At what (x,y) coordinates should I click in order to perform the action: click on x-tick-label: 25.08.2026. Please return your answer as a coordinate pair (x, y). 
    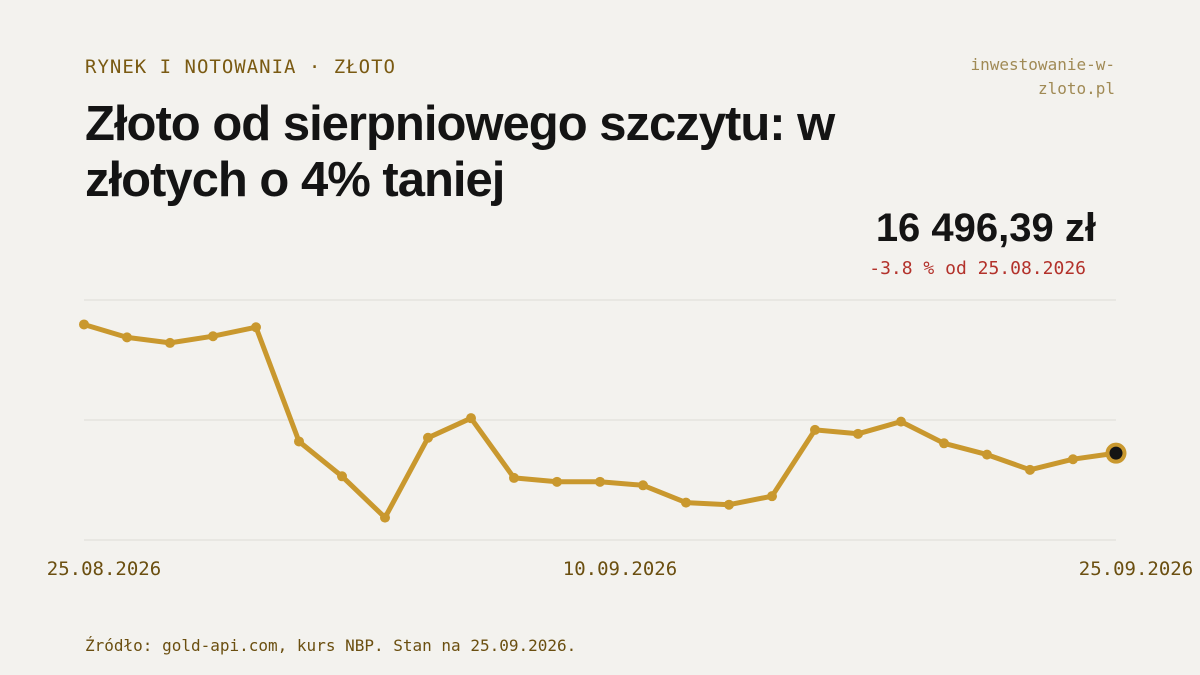
    Looking at the image, I should click on (104, 569).